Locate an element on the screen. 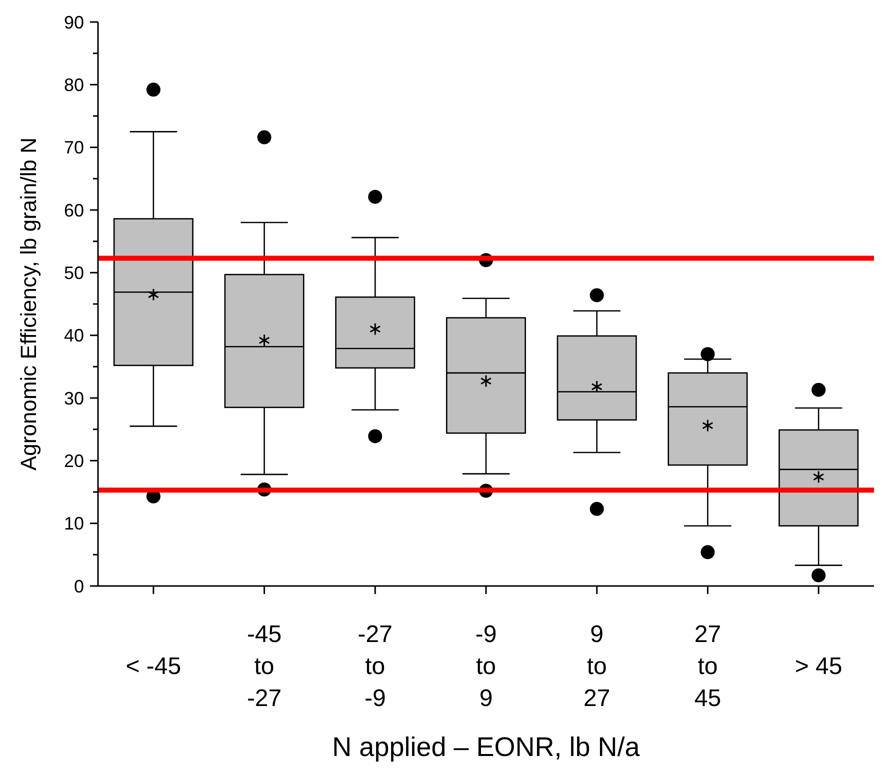  x-tick-label: 9 to 27 is located at coordinates (597, 666).